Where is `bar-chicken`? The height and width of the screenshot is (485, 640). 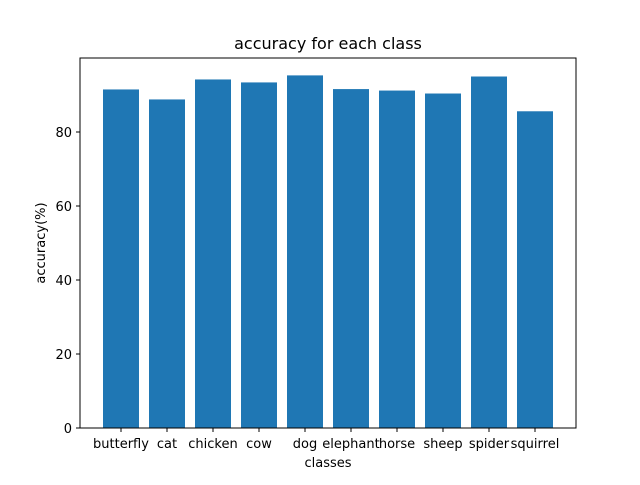 bar-chicken is located at coordinates (213, 254).